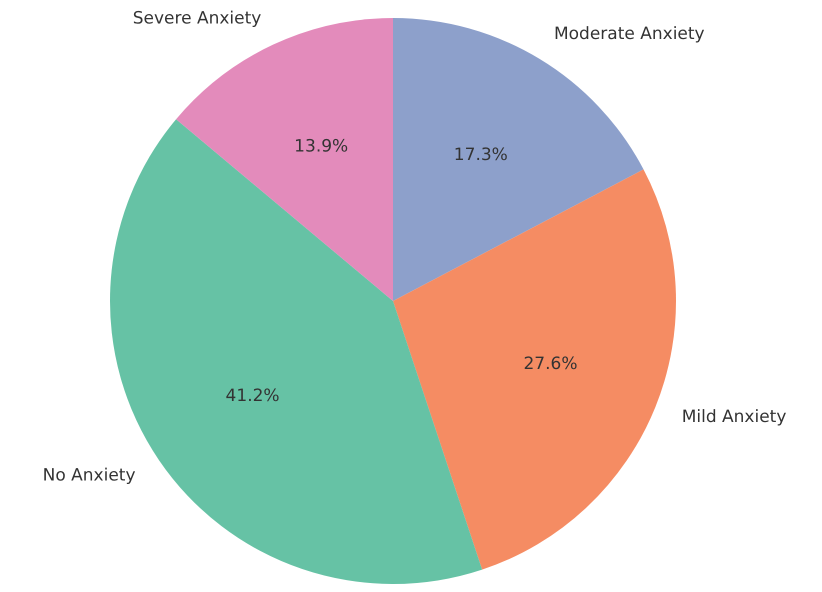 This screenshot has height=592, width=822. Describe the element at coordinates (481, 155) in the screenshot. I see `data-label: 17.3%` at that location.